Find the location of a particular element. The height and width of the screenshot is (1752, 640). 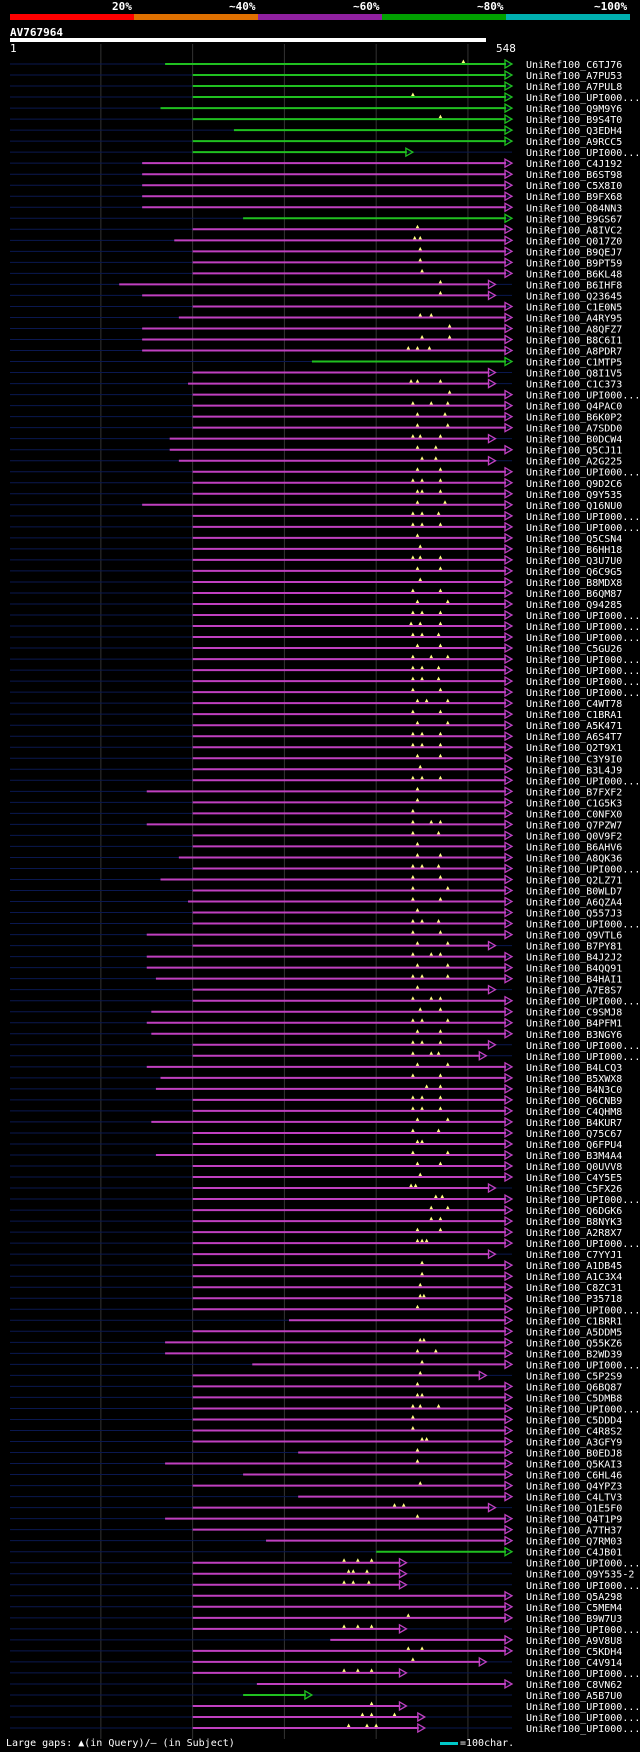

hit-label: UniRef100_B9GS67 is located at coordinates (574, 219).